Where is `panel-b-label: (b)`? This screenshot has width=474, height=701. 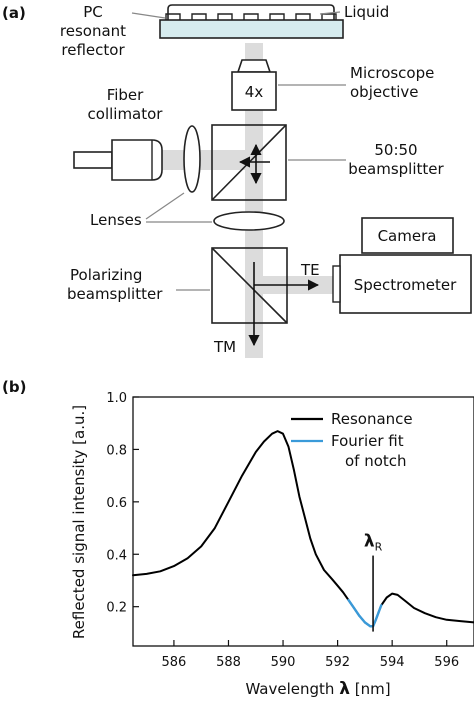 panel-b-label: (b) is located at coordinates (14, 387).